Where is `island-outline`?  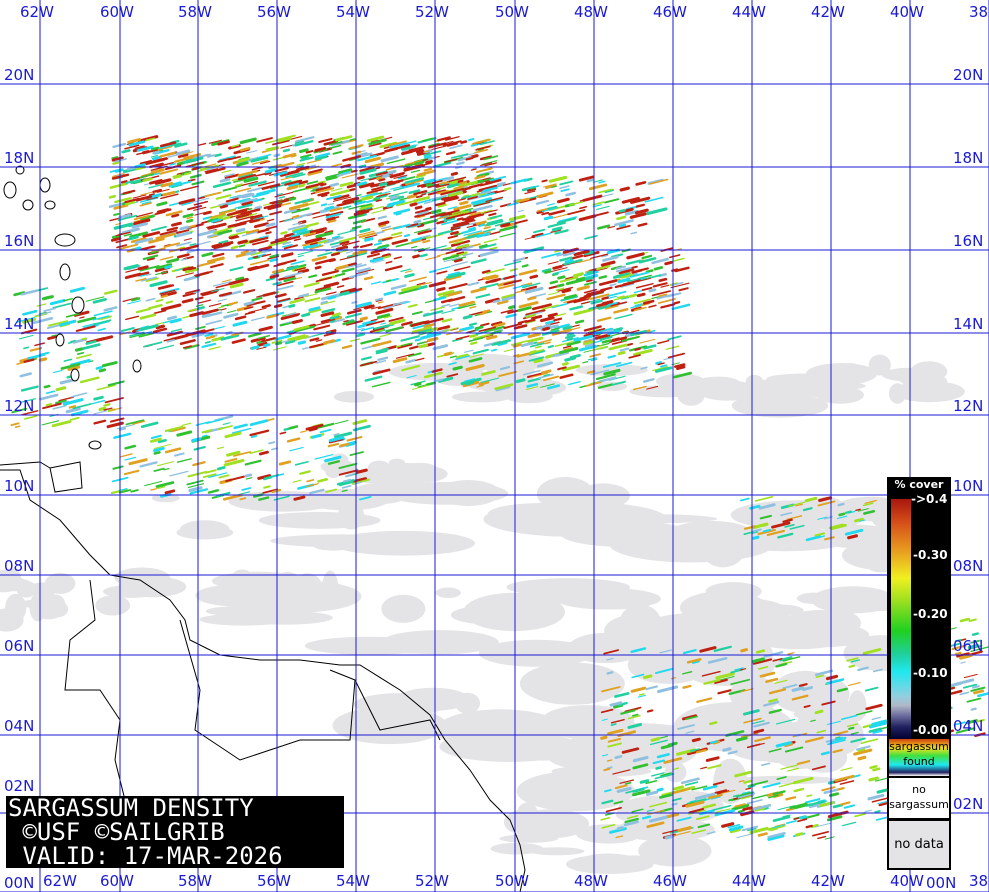
island-outline is located at coordinates (78, 305).